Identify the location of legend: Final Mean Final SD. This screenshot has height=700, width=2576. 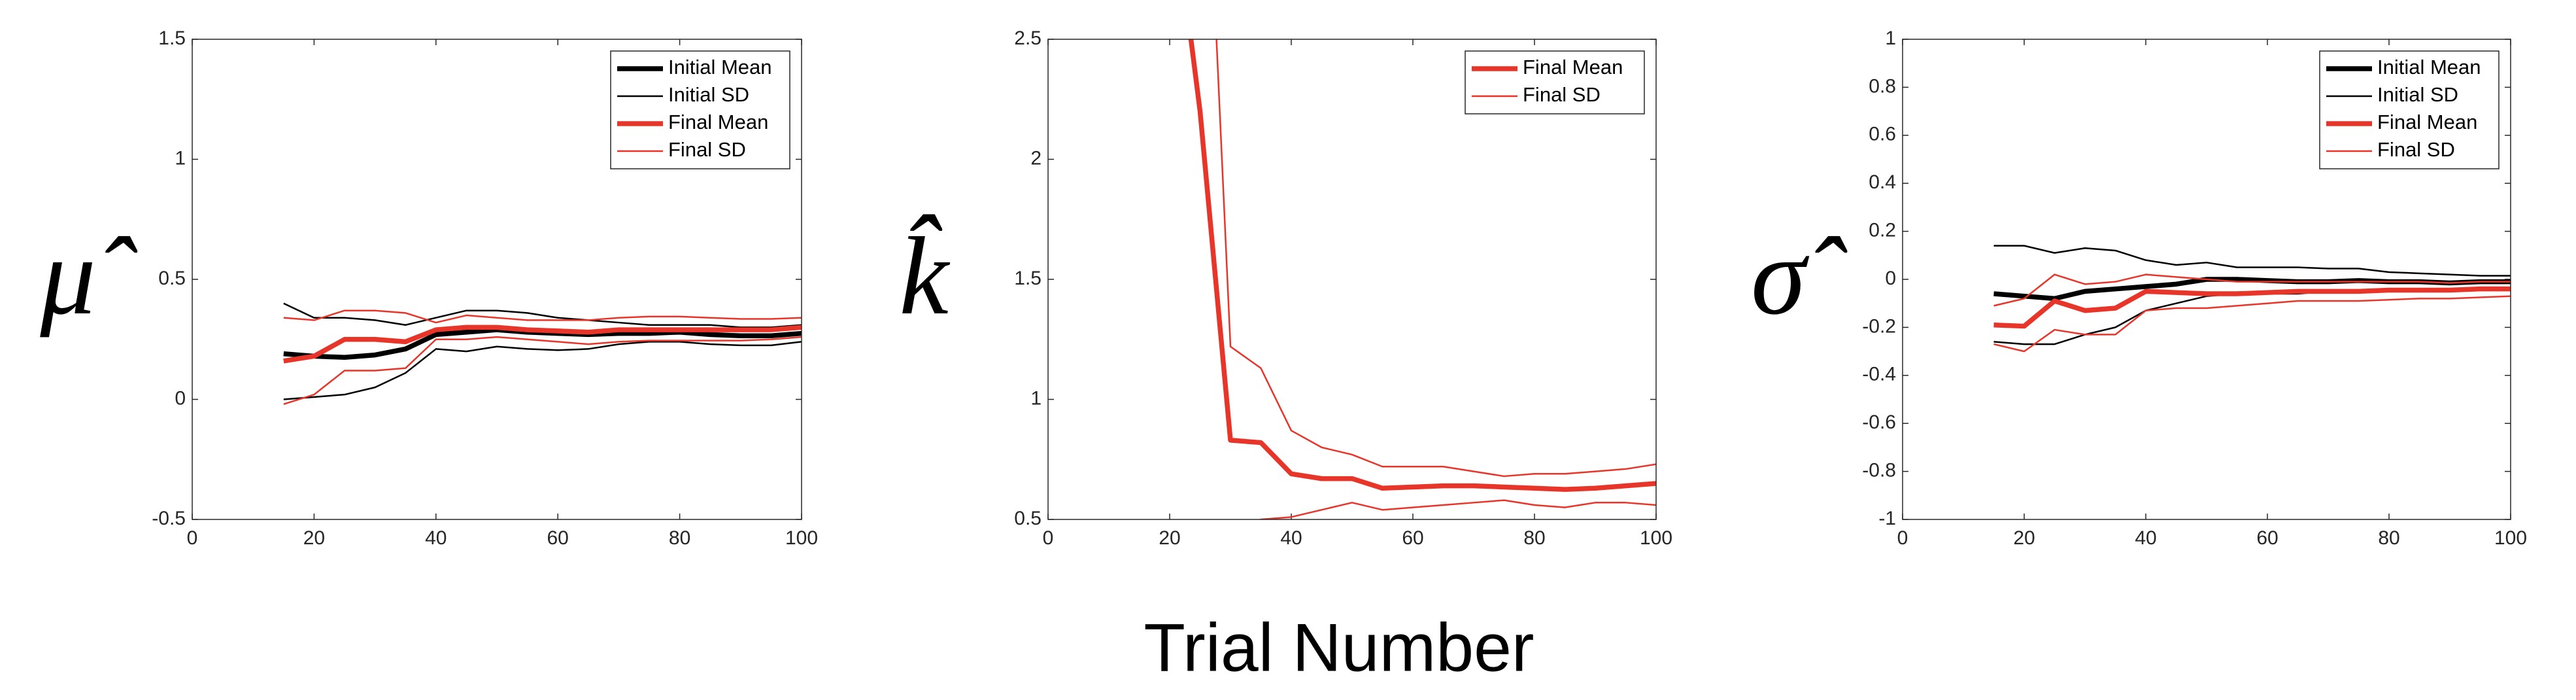
(1555, 82).